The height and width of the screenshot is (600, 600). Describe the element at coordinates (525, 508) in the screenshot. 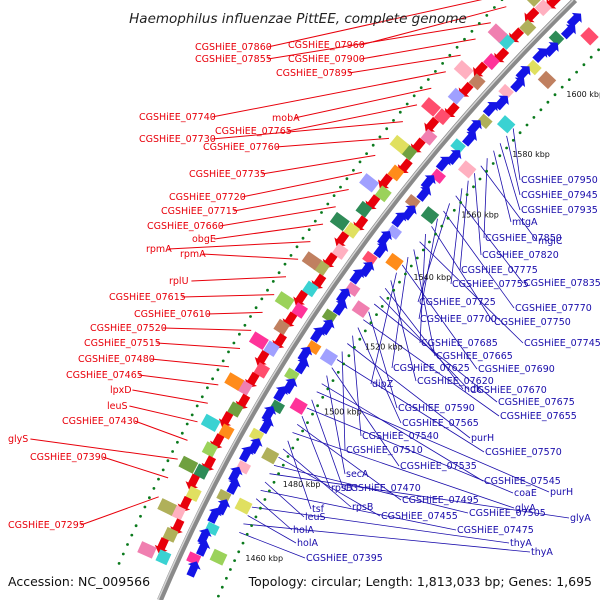

I see `gene-label-right: glyA` at that location.